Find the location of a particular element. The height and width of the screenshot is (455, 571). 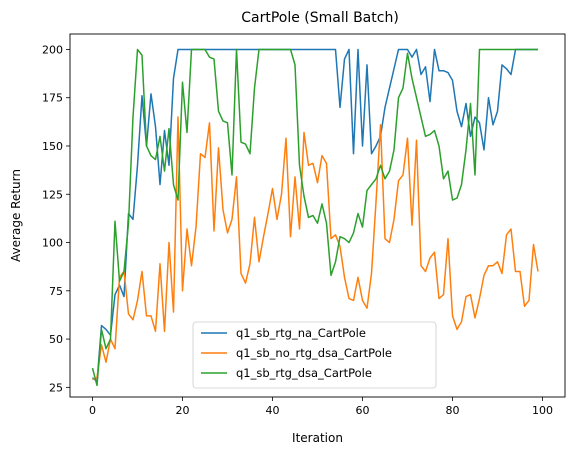

y-tick-label: 50 is located at coordinates (56, 339).